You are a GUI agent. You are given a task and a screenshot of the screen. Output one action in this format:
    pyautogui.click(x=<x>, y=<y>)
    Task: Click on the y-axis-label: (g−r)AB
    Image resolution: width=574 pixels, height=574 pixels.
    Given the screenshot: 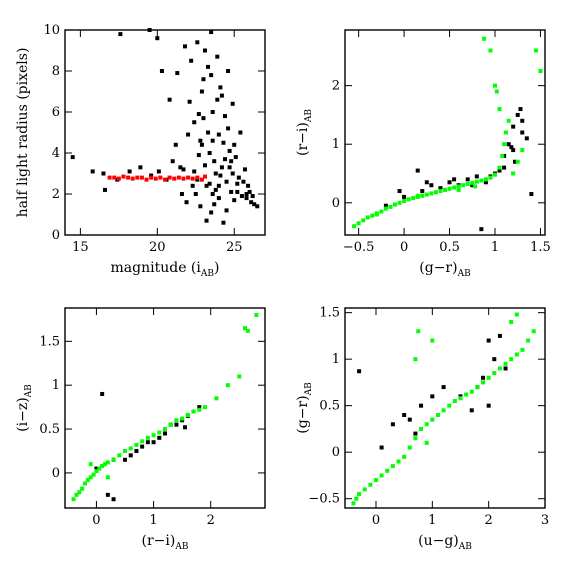 What is the action you would take?
    pyautogui.click(x=304, y=408)
    